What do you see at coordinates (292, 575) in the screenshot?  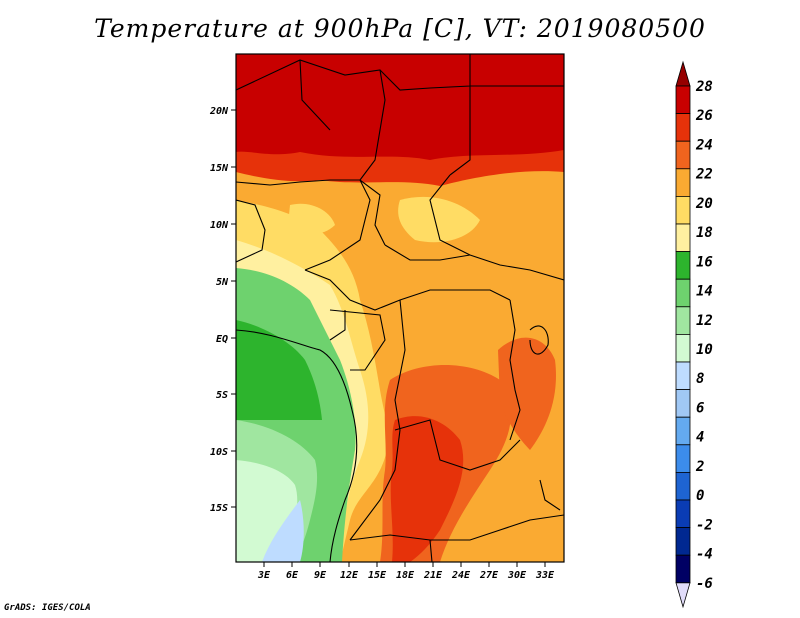 I see `lon-label: 6E` at bounding box center [292, 575].